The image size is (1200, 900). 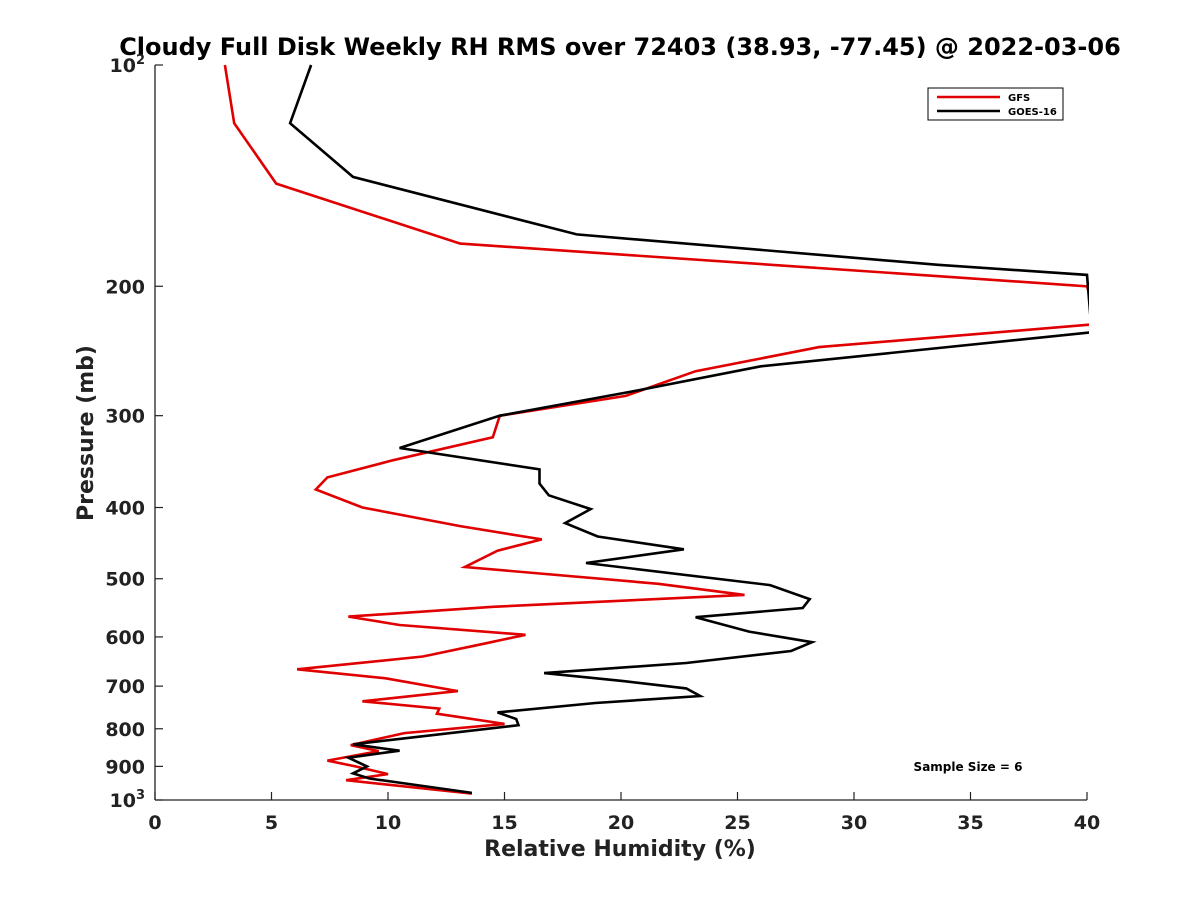 I want to click on x-tick-label: 0, so click(x=154, y=823).